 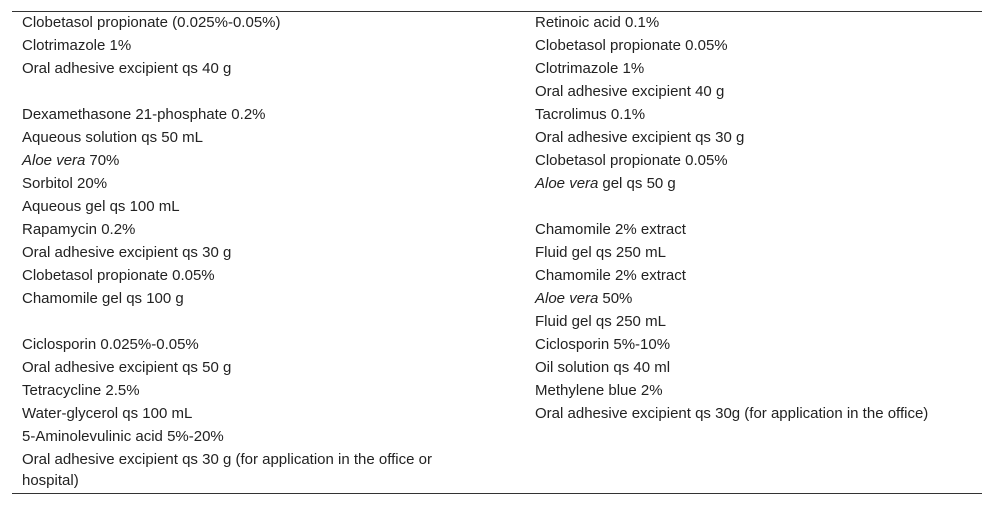 What do you see at coordinates (599, 390) in the screenshot?
I see `cell-line: Methylene blue 2%` at bounding box center [599, 390].